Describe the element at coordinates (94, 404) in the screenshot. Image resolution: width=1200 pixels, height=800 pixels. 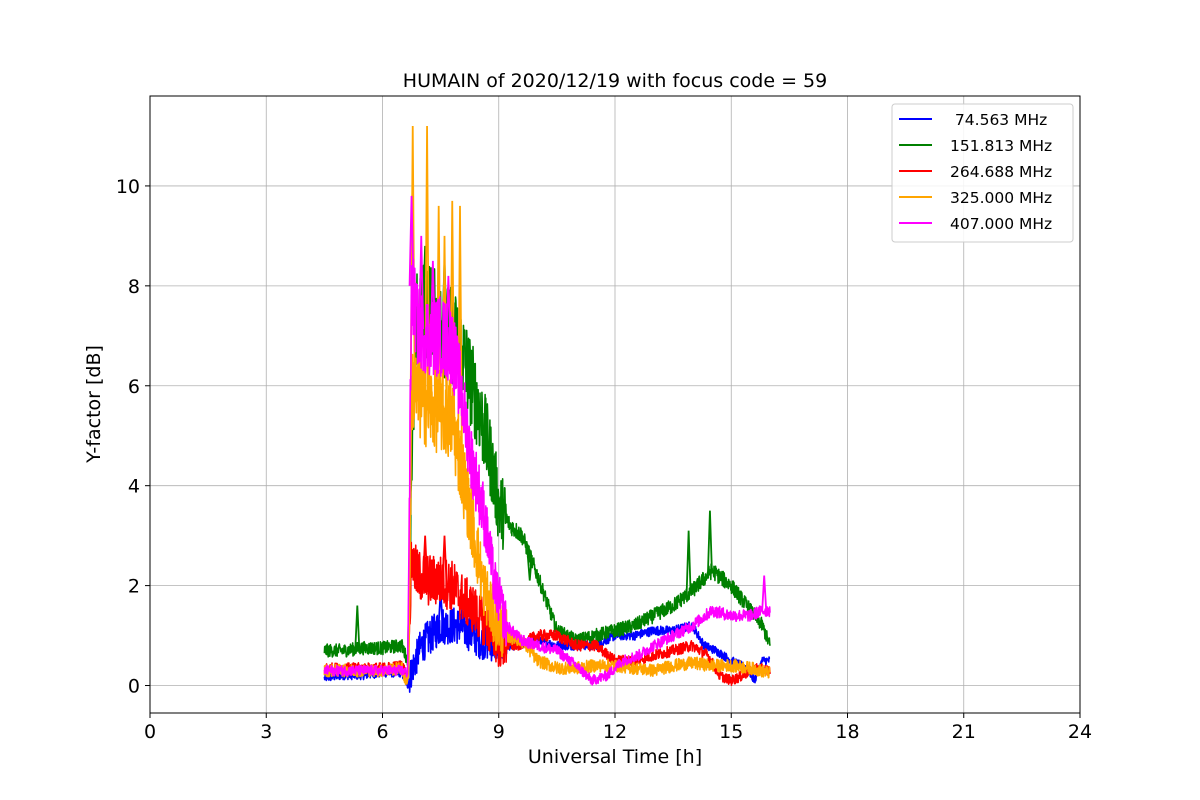
I see `y-axis-label: Y-factor [dB]` at that location.